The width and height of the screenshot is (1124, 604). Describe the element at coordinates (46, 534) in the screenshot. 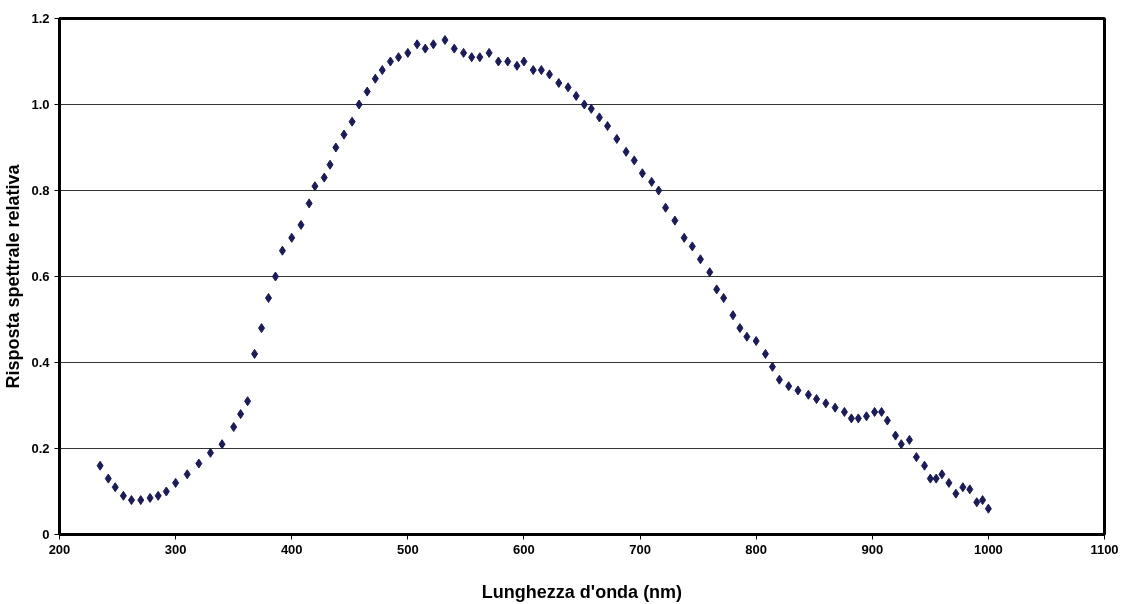

I see `y-tick-label: 0` at that location.